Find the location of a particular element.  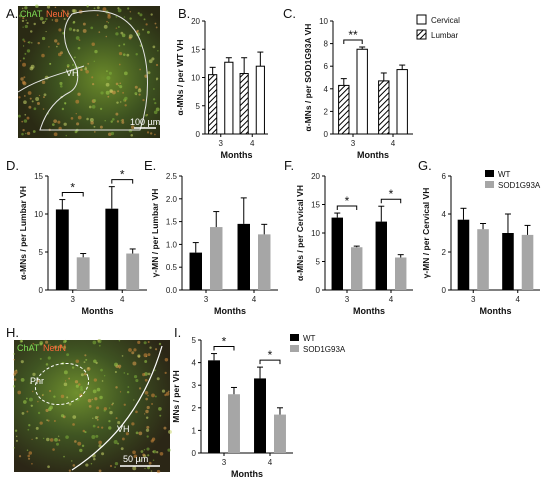

legend-g: WT SOD1G93A is located at coordinates (513, 180).